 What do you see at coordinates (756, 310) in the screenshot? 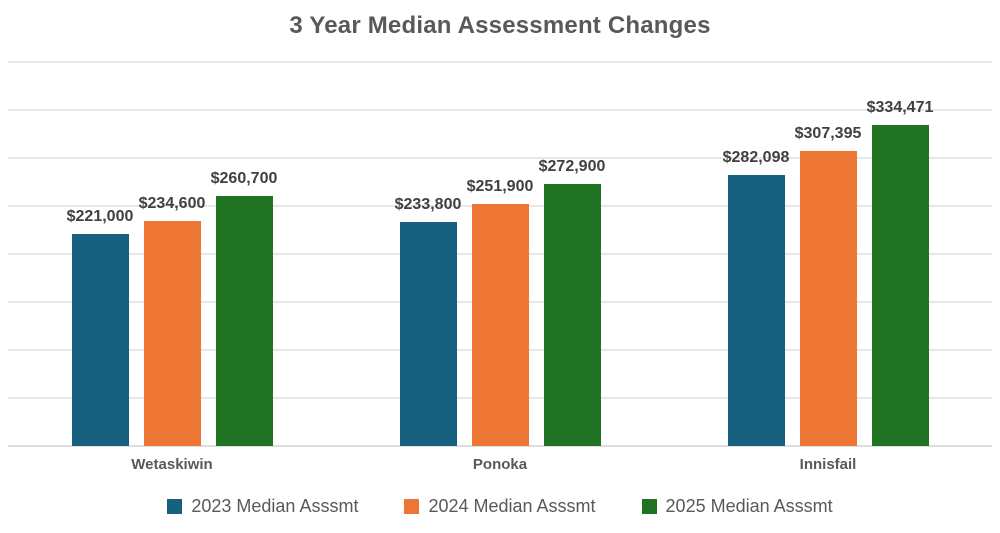
I see `bar-innisfail-2023` at bounding box center [756, 310].